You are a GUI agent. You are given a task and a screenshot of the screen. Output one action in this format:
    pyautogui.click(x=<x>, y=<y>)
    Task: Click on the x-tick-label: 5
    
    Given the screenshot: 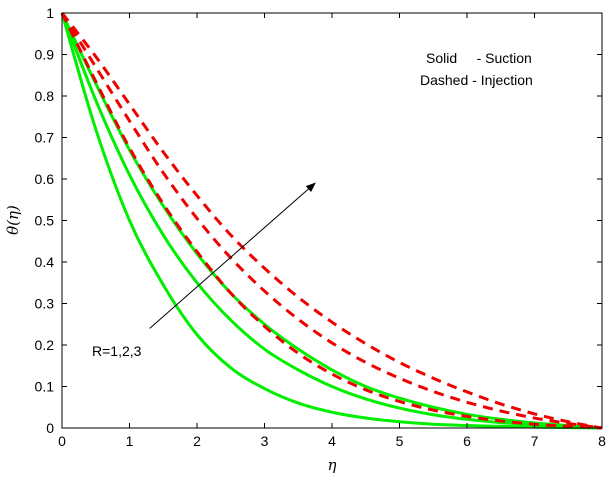 What is the action you would take?
    pyautogui.click(x=400, y=441)
    